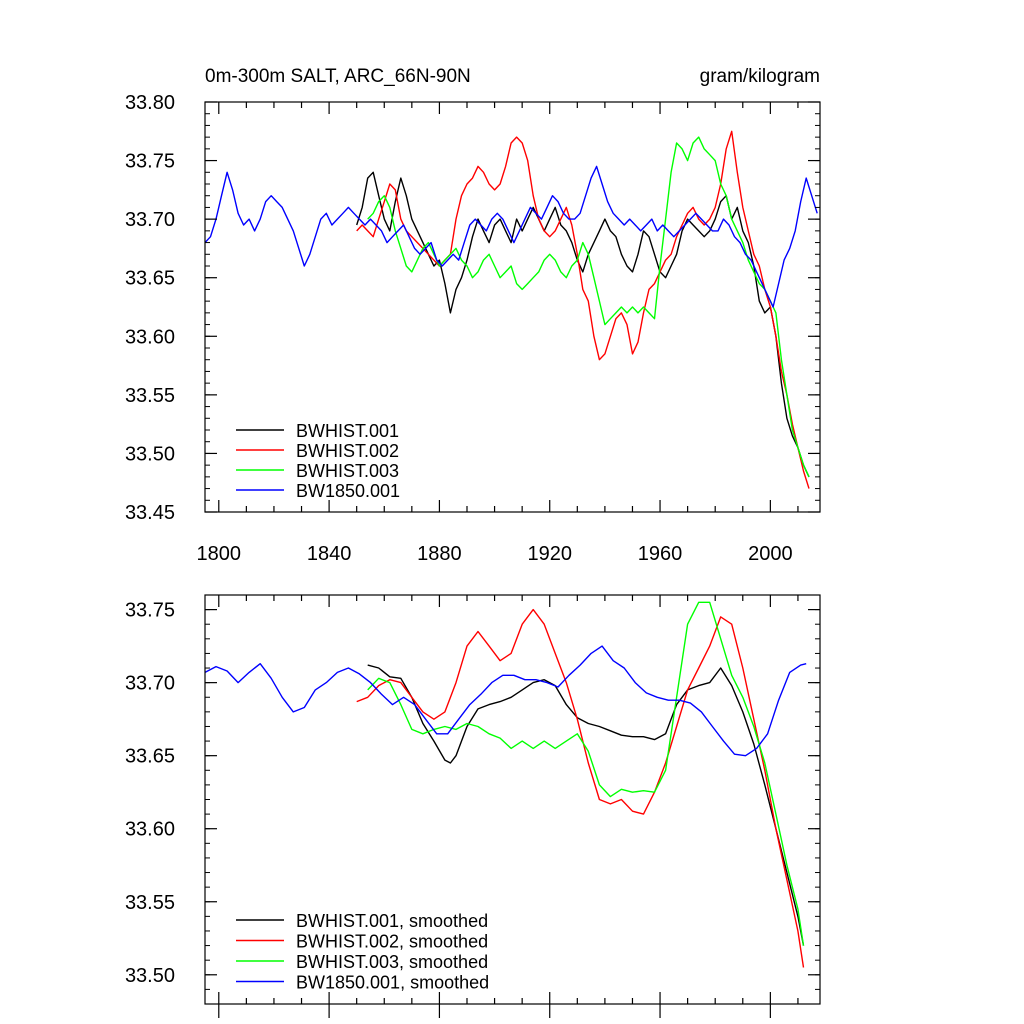 The width and height of the screenshot is (1024, 1024). I want to click on top-x-tick-label: 1920, so click(549, 554).